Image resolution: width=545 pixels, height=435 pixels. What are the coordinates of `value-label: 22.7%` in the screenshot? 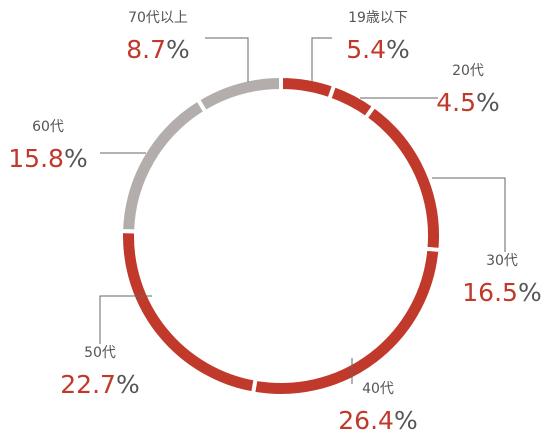 It's located at (99, 384).